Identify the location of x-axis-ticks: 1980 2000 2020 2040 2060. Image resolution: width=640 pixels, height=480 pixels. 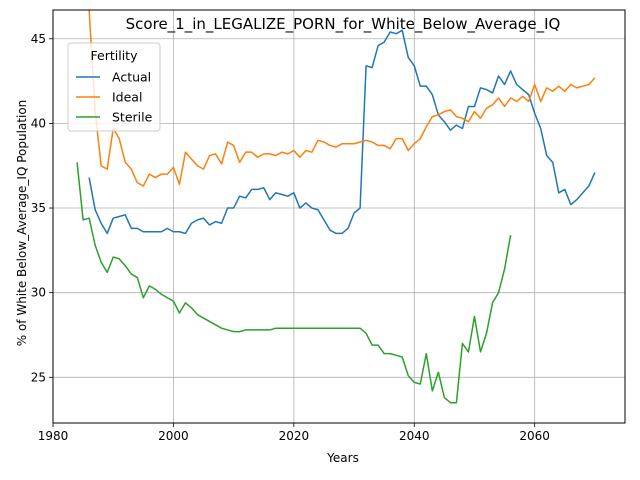
(294, 433).